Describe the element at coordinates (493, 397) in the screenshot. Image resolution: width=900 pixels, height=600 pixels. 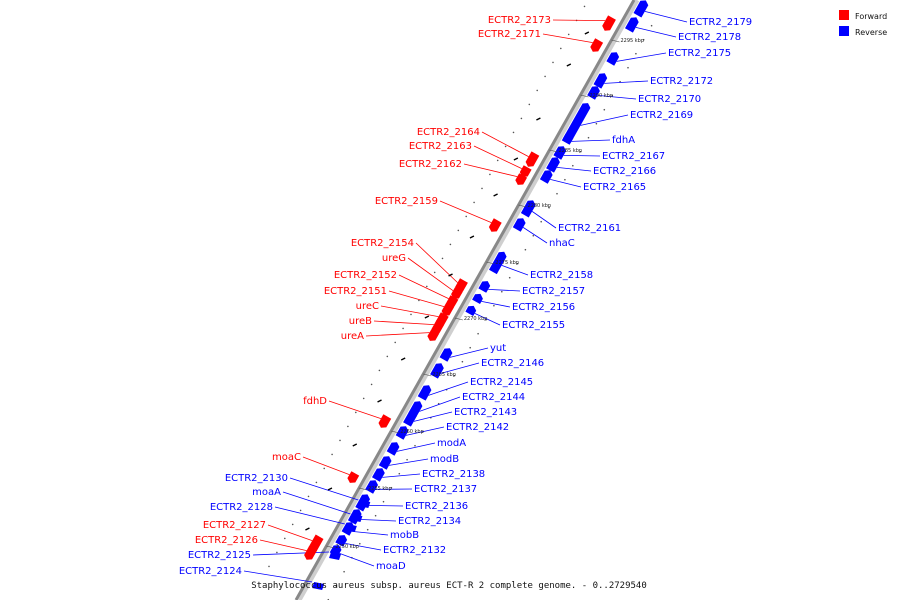
I see `gene-label: ECTR2_2144` at that location.